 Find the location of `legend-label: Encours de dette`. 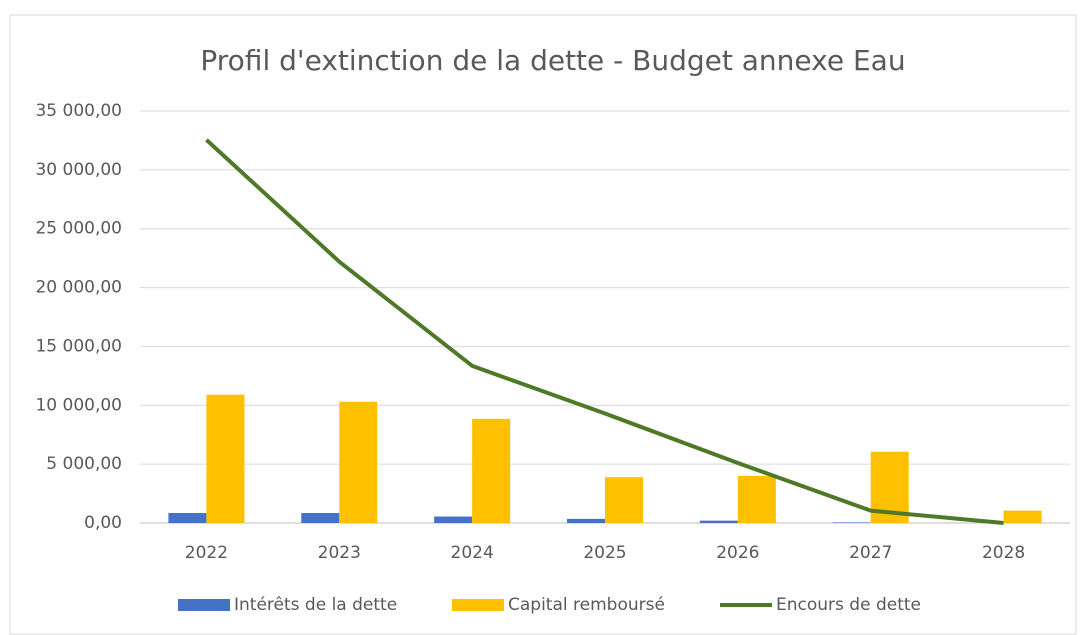

legend-label: Encours de dette is located at coordinates (848, 605).